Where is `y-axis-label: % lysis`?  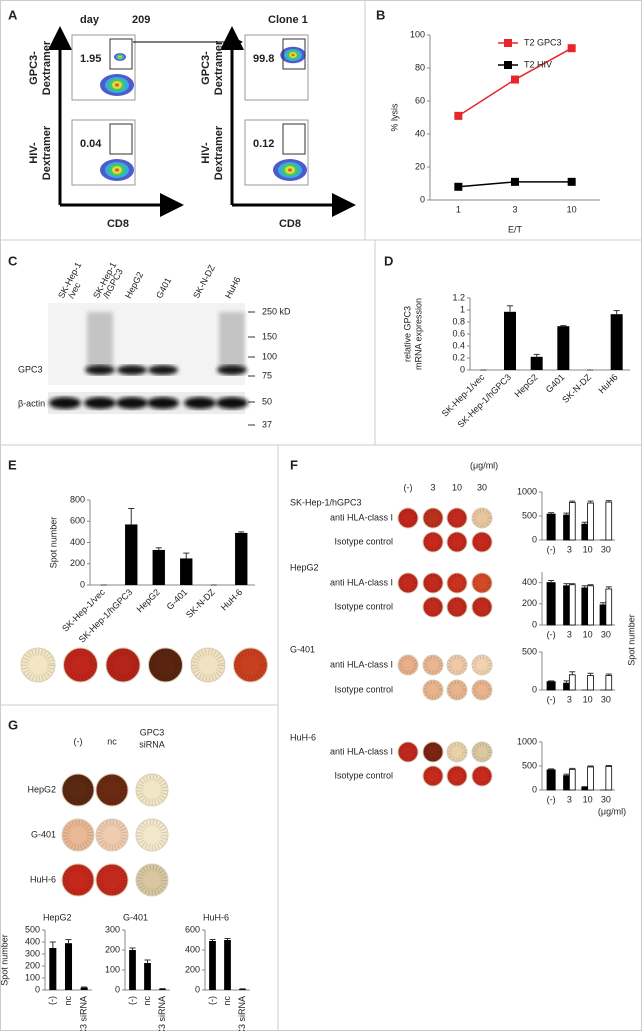 y-axis-label: % lysis is located at coordinates (394, 117).